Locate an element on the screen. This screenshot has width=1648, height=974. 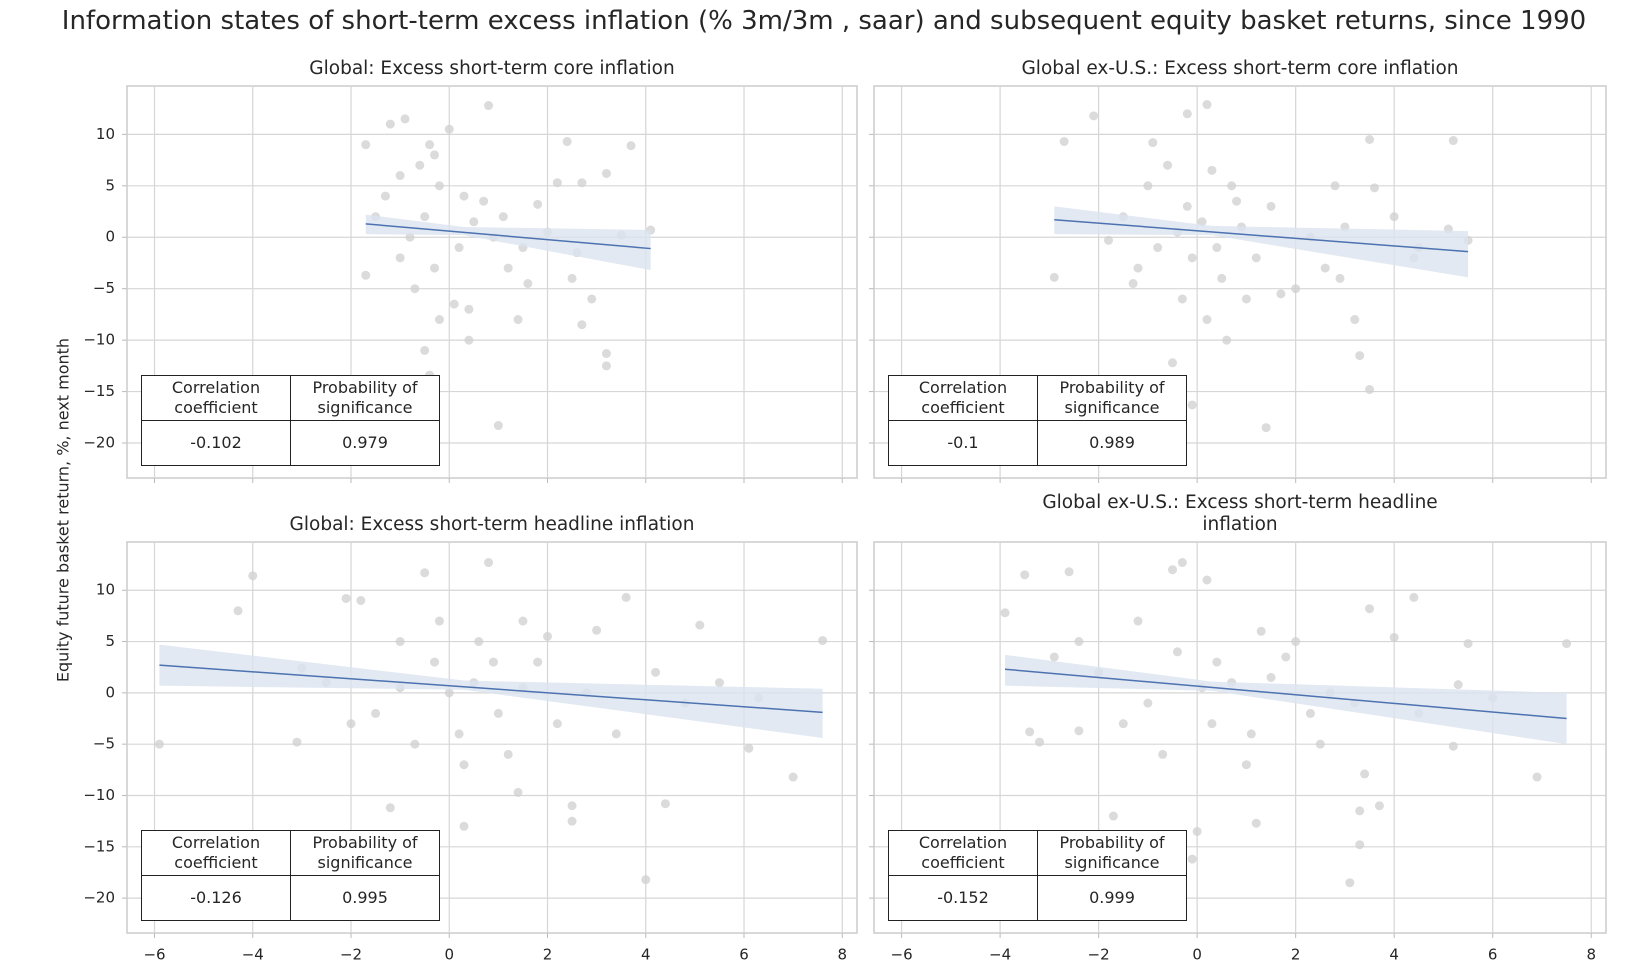
table-value-cell: -0.126 is located at coordinates (216, 898).